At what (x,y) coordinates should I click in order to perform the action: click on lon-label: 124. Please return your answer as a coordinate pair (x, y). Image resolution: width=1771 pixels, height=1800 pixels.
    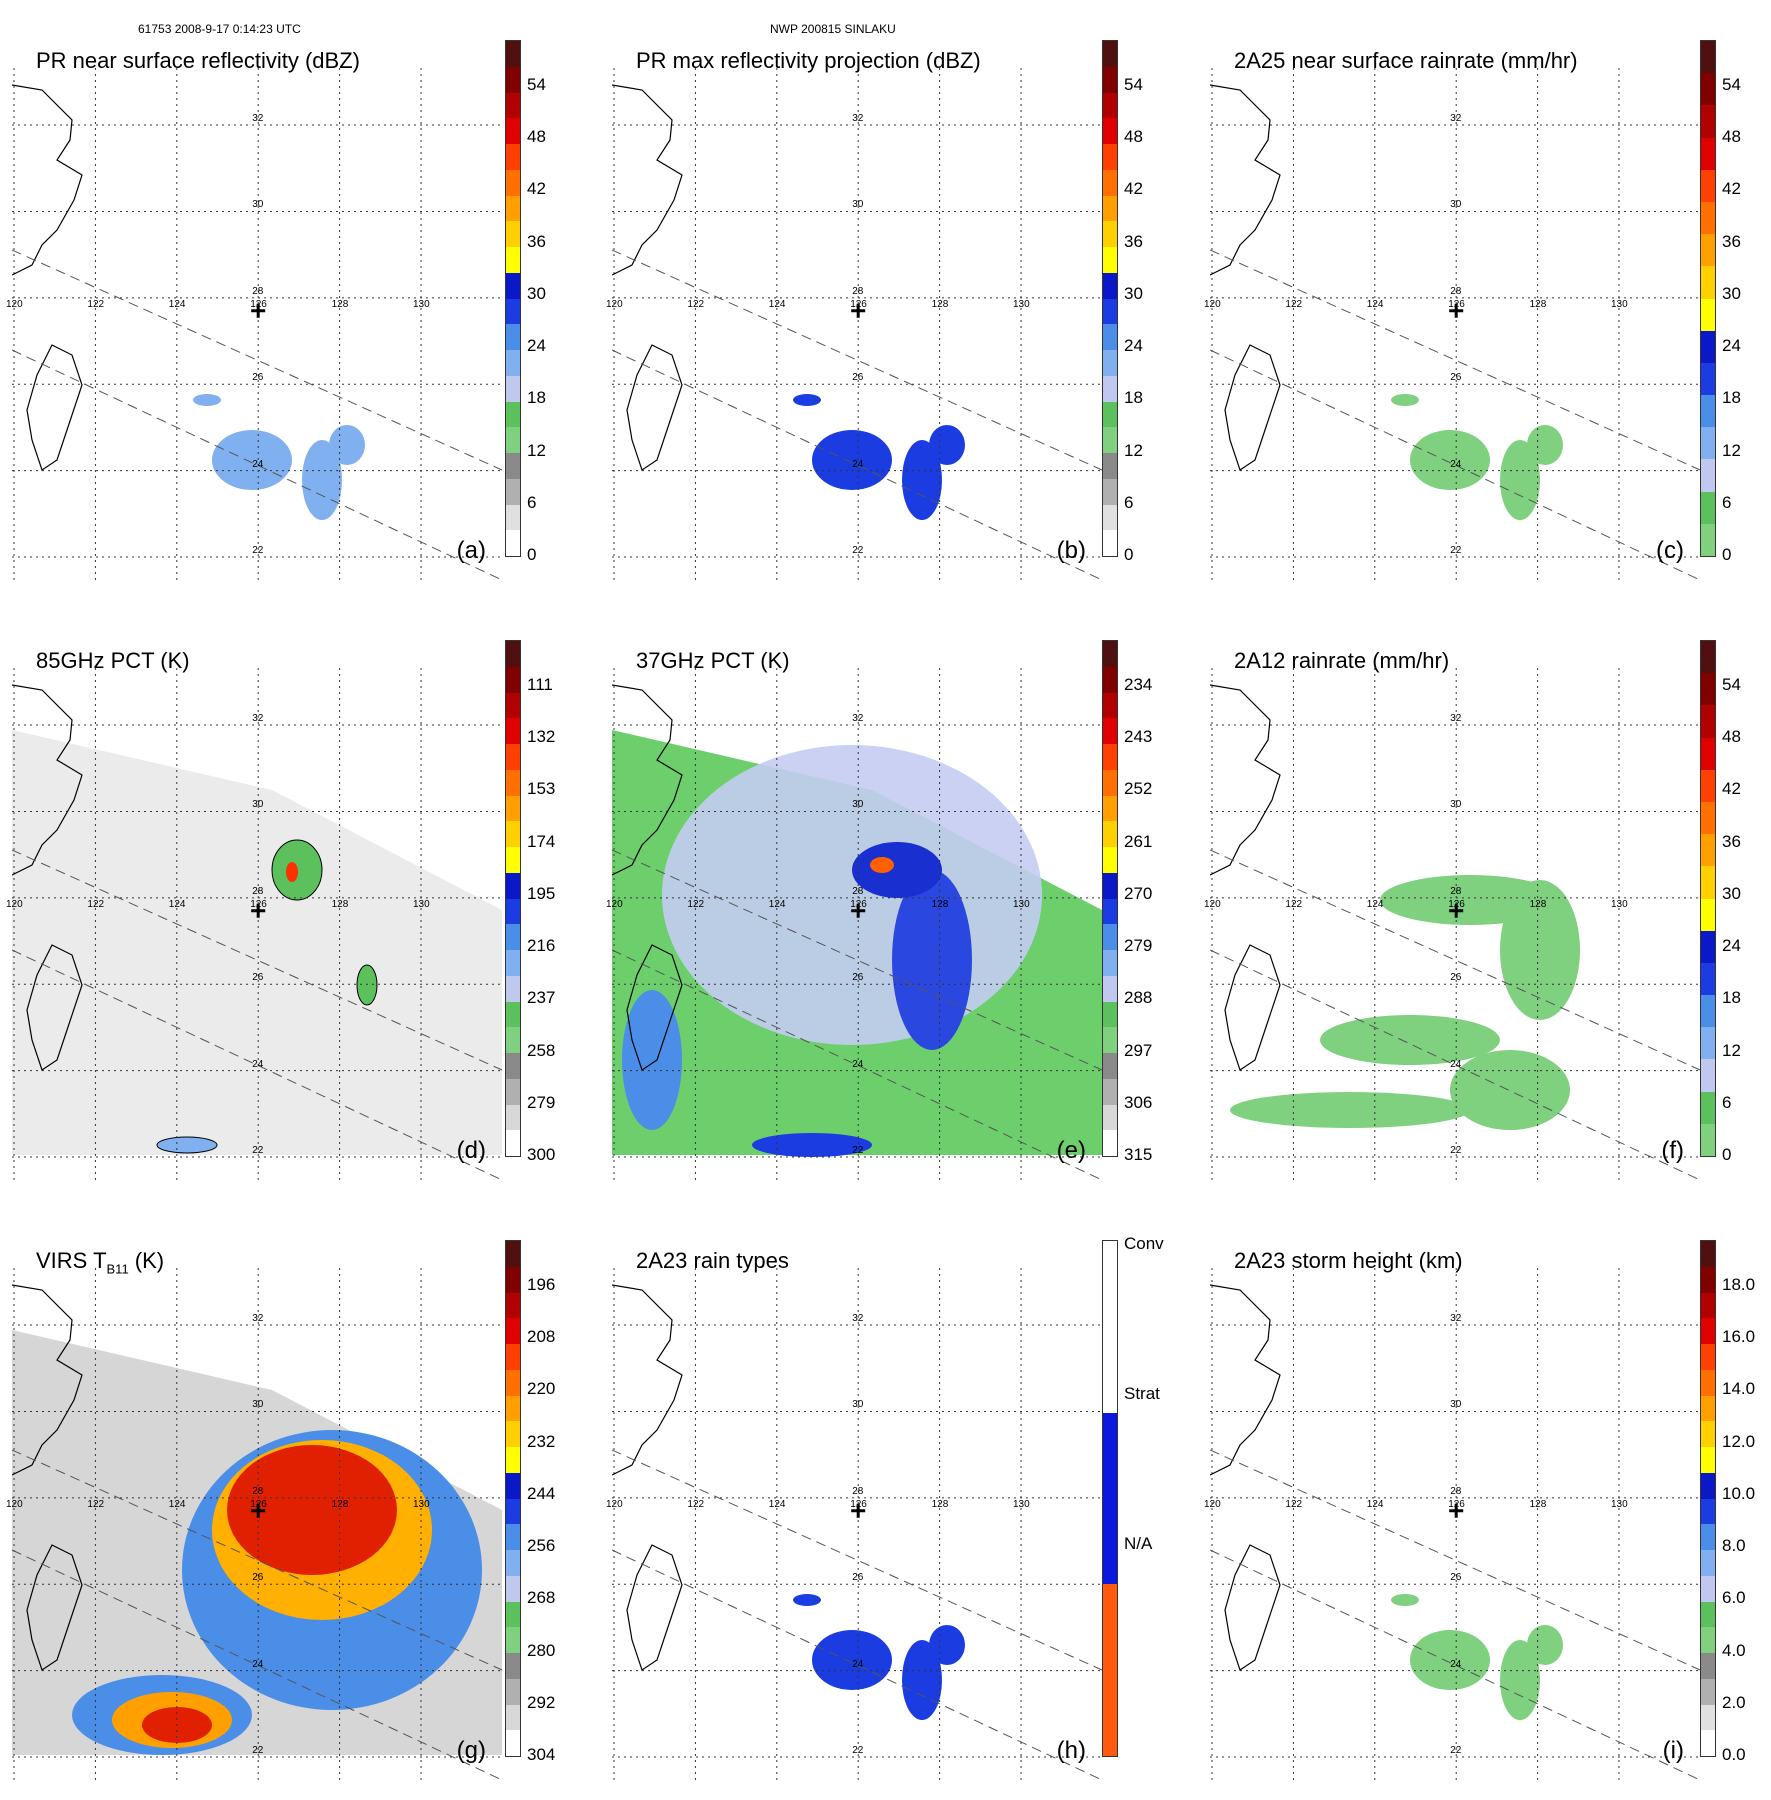
    Looking at the image, I should click on (1375, 304).